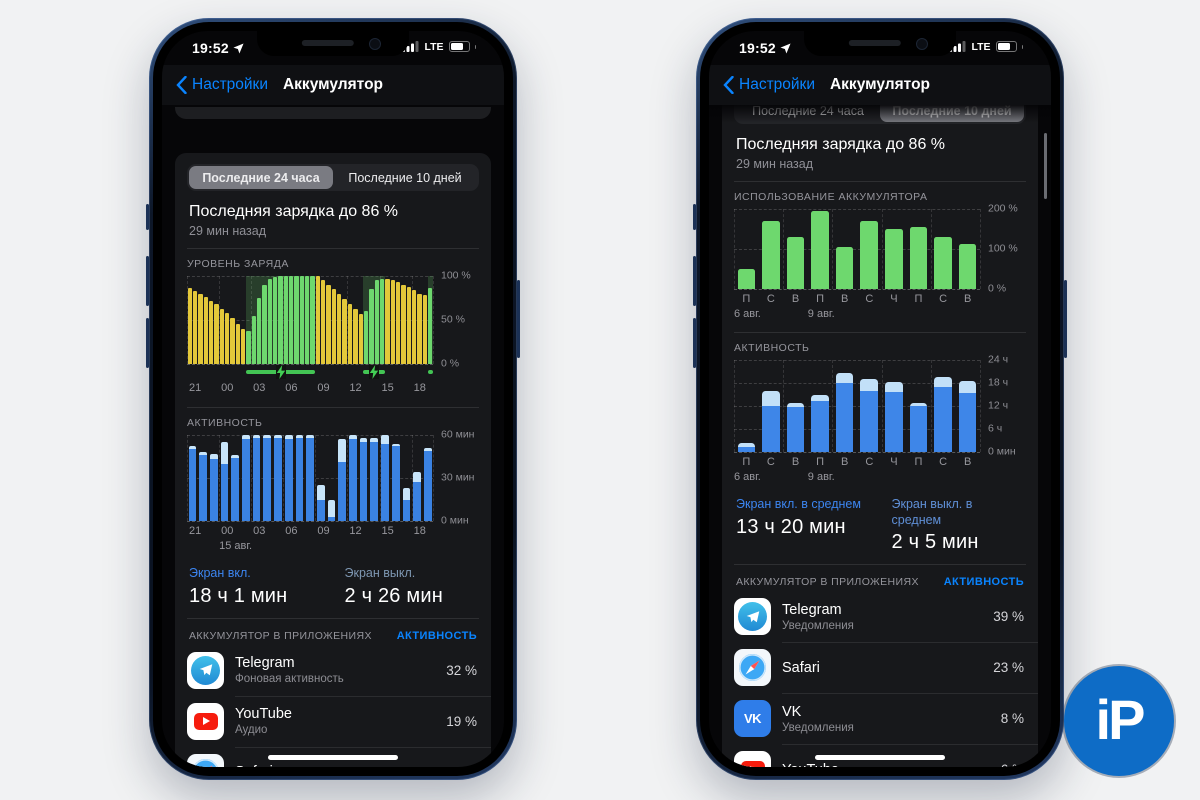  I want to click on page-title: Аккумулятор, so click(880, 84).